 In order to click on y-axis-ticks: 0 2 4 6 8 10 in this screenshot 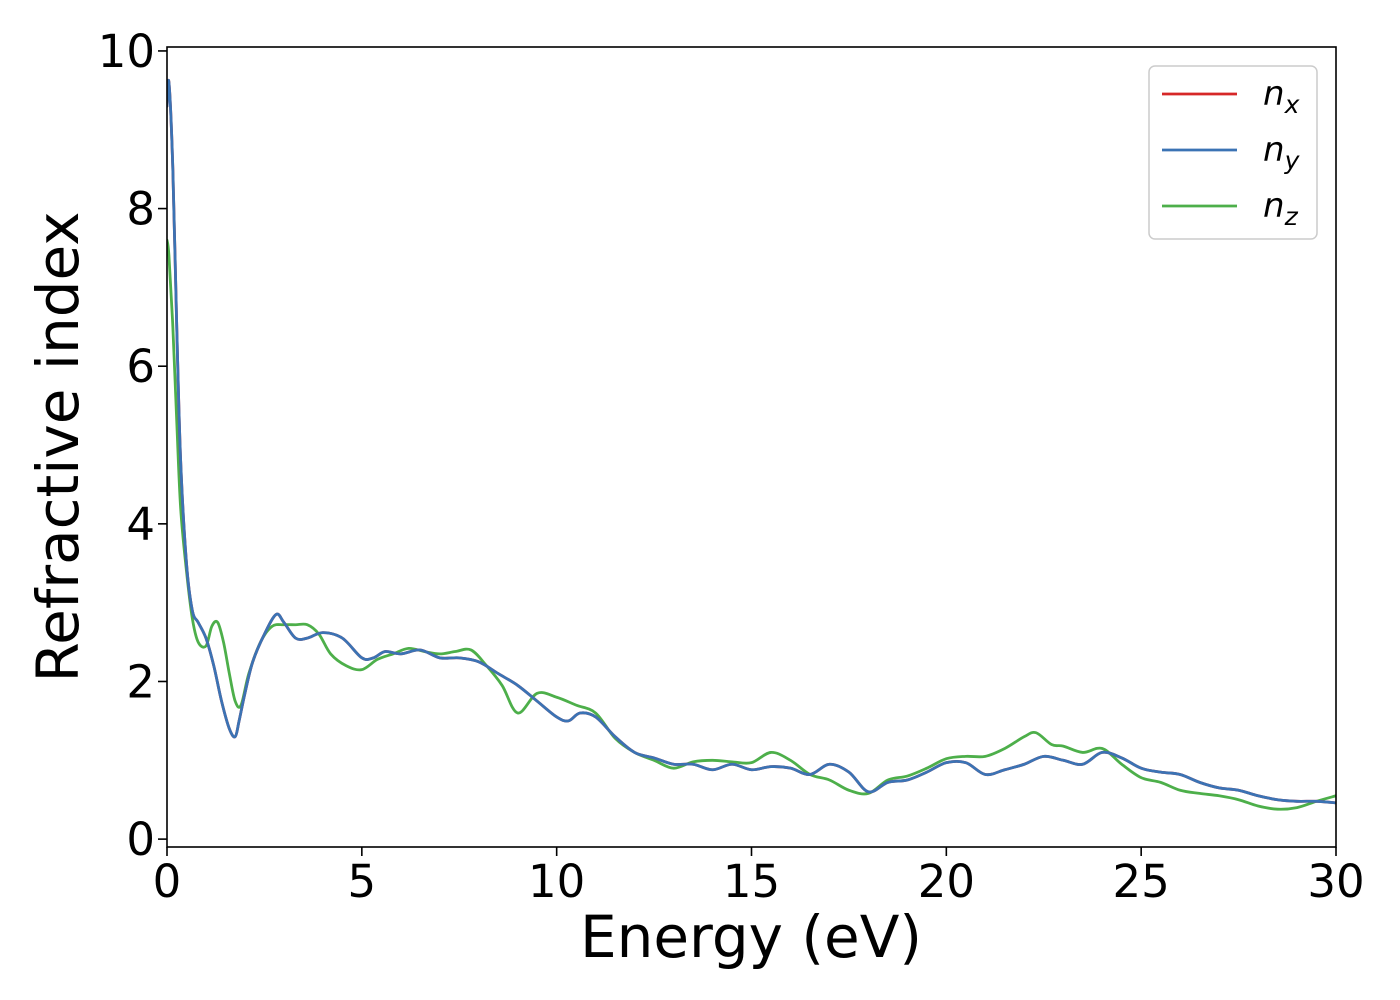, I will do `click(132, 445)`.